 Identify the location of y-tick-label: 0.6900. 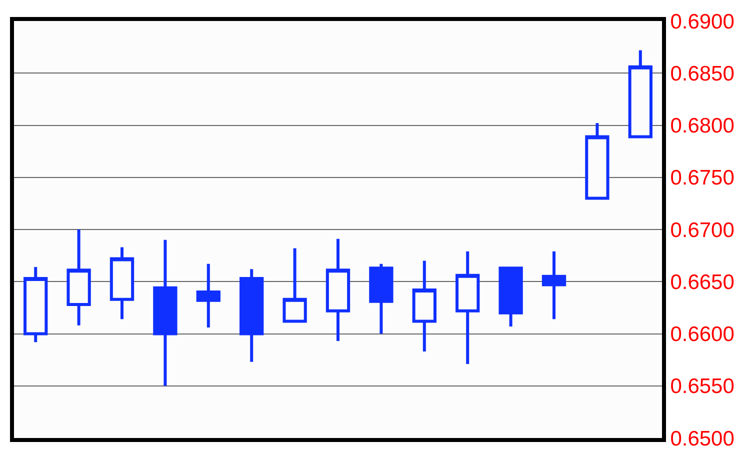
(702, 22).